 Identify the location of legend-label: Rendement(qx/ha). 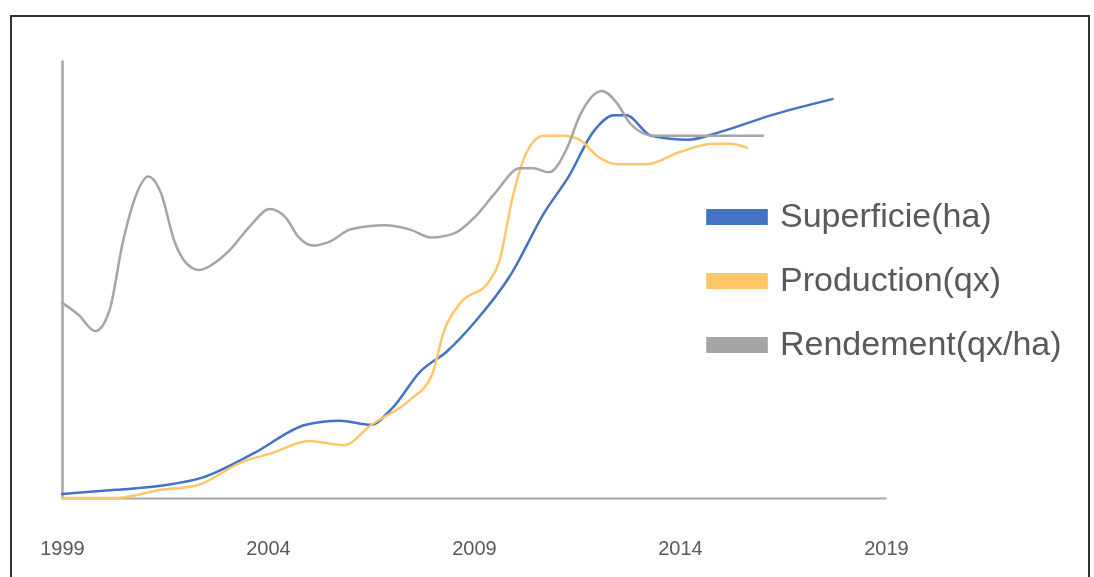
(921, 343).